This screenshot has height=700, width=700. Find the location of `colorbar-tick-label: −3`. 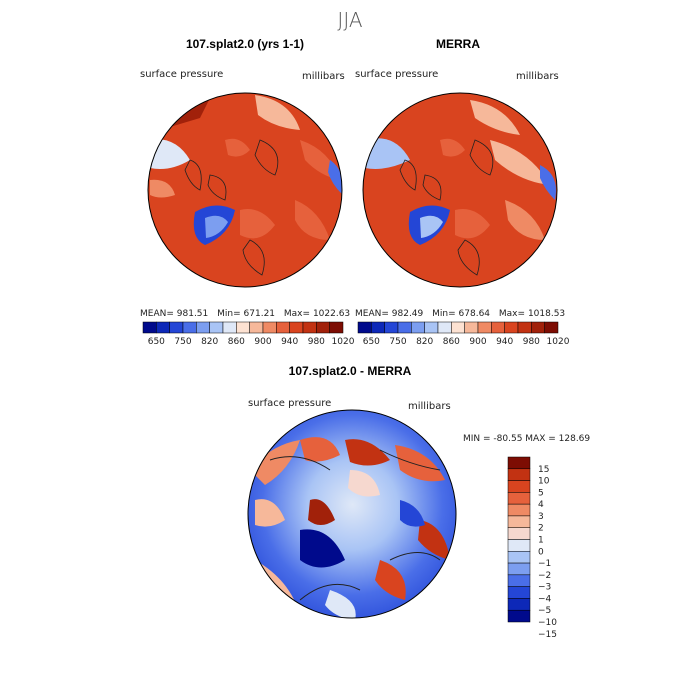

colorbar-tick-label: −3 is located at coordinates (544, 588).